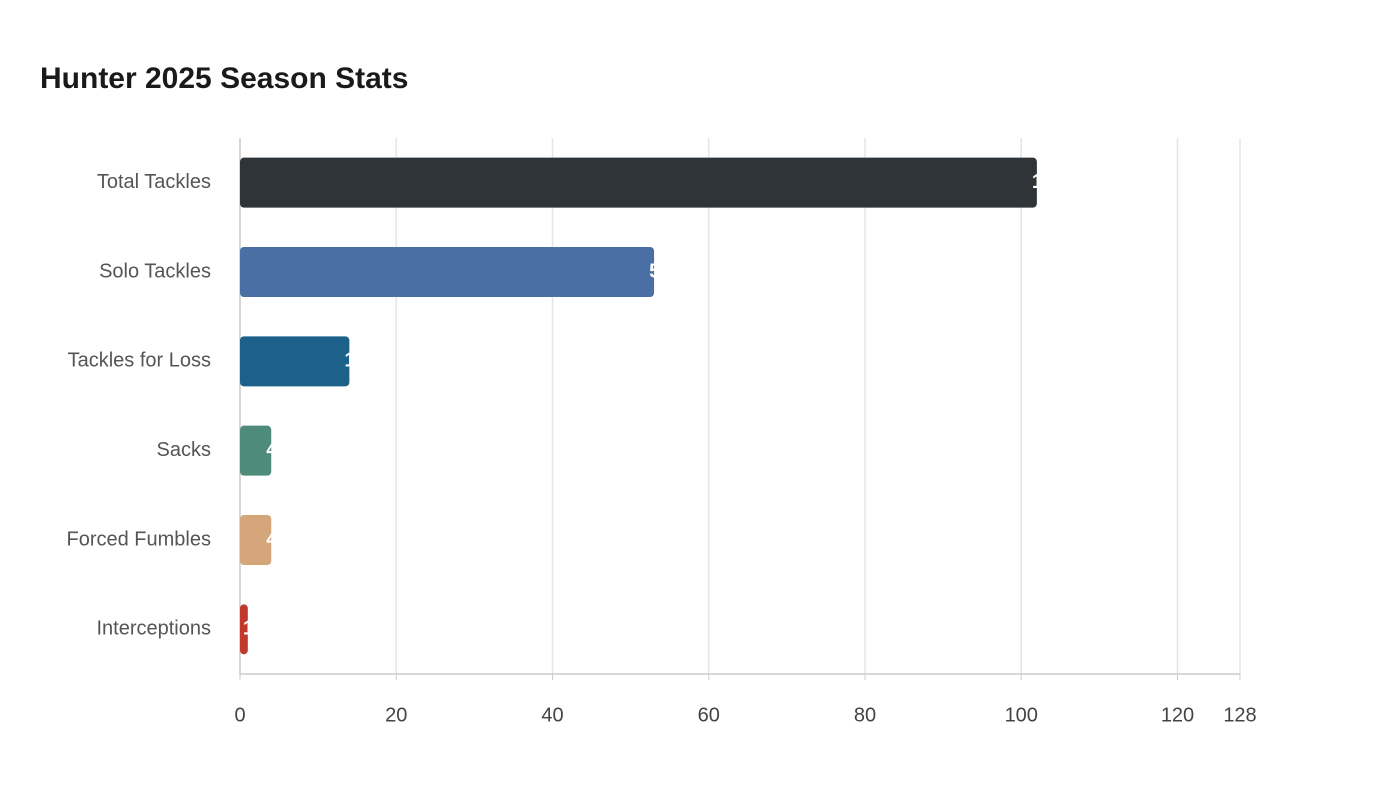  What do you see at coordinates (1021, 715) in the screenshot?
I see `x-tick-label: 100` at bounding box center [1021, 715].